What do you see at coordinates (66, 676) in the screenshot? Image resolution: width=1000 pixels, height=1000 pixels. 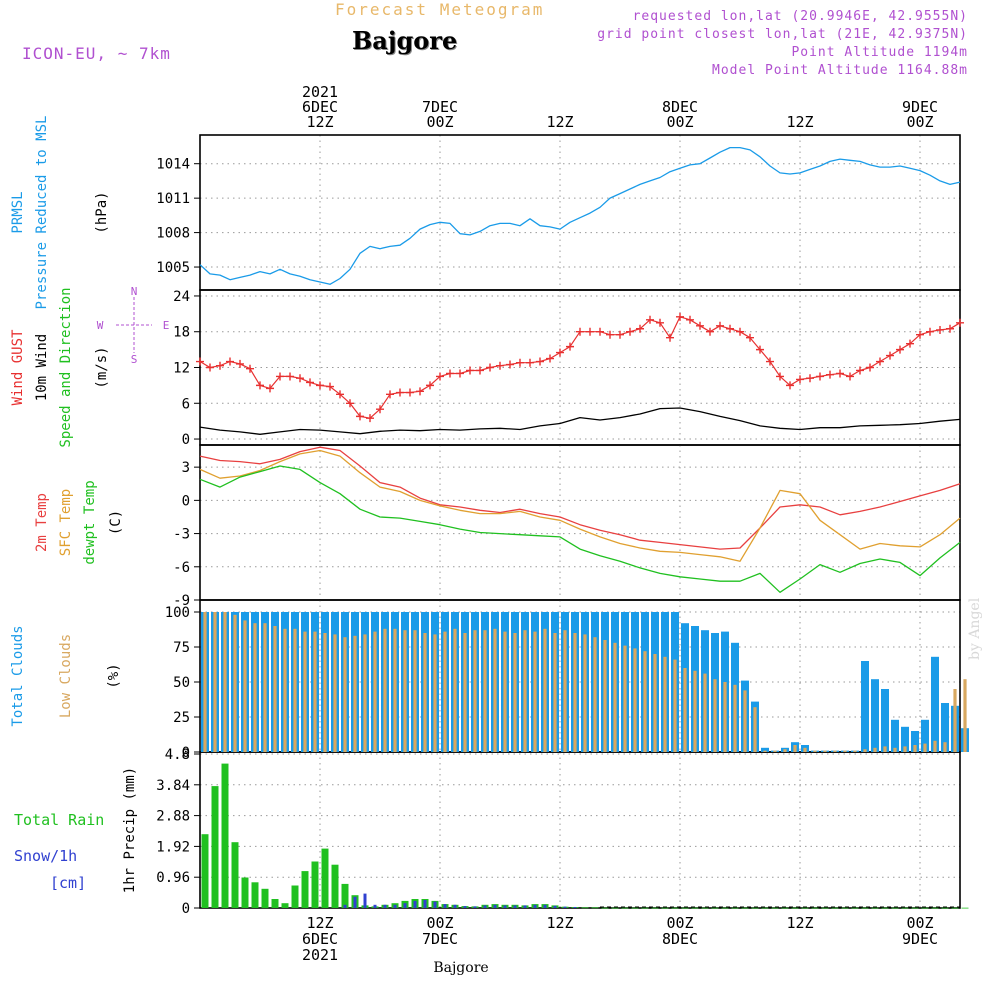 I see `clouds-axis-label: Low Clouds` at bounding box center [66, 676].